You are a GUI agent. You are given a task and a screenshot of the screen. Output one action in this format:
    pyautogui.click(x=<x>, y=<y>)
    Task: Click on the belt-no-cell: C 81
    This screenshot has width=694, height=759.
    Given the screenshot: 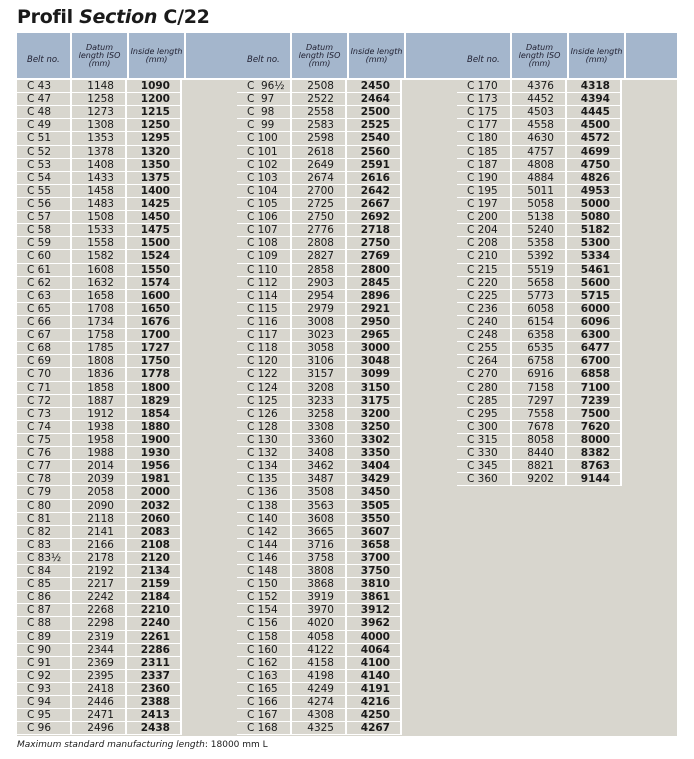 What is the action you would take?
    pyautogui.click(x=44, y=519)
    